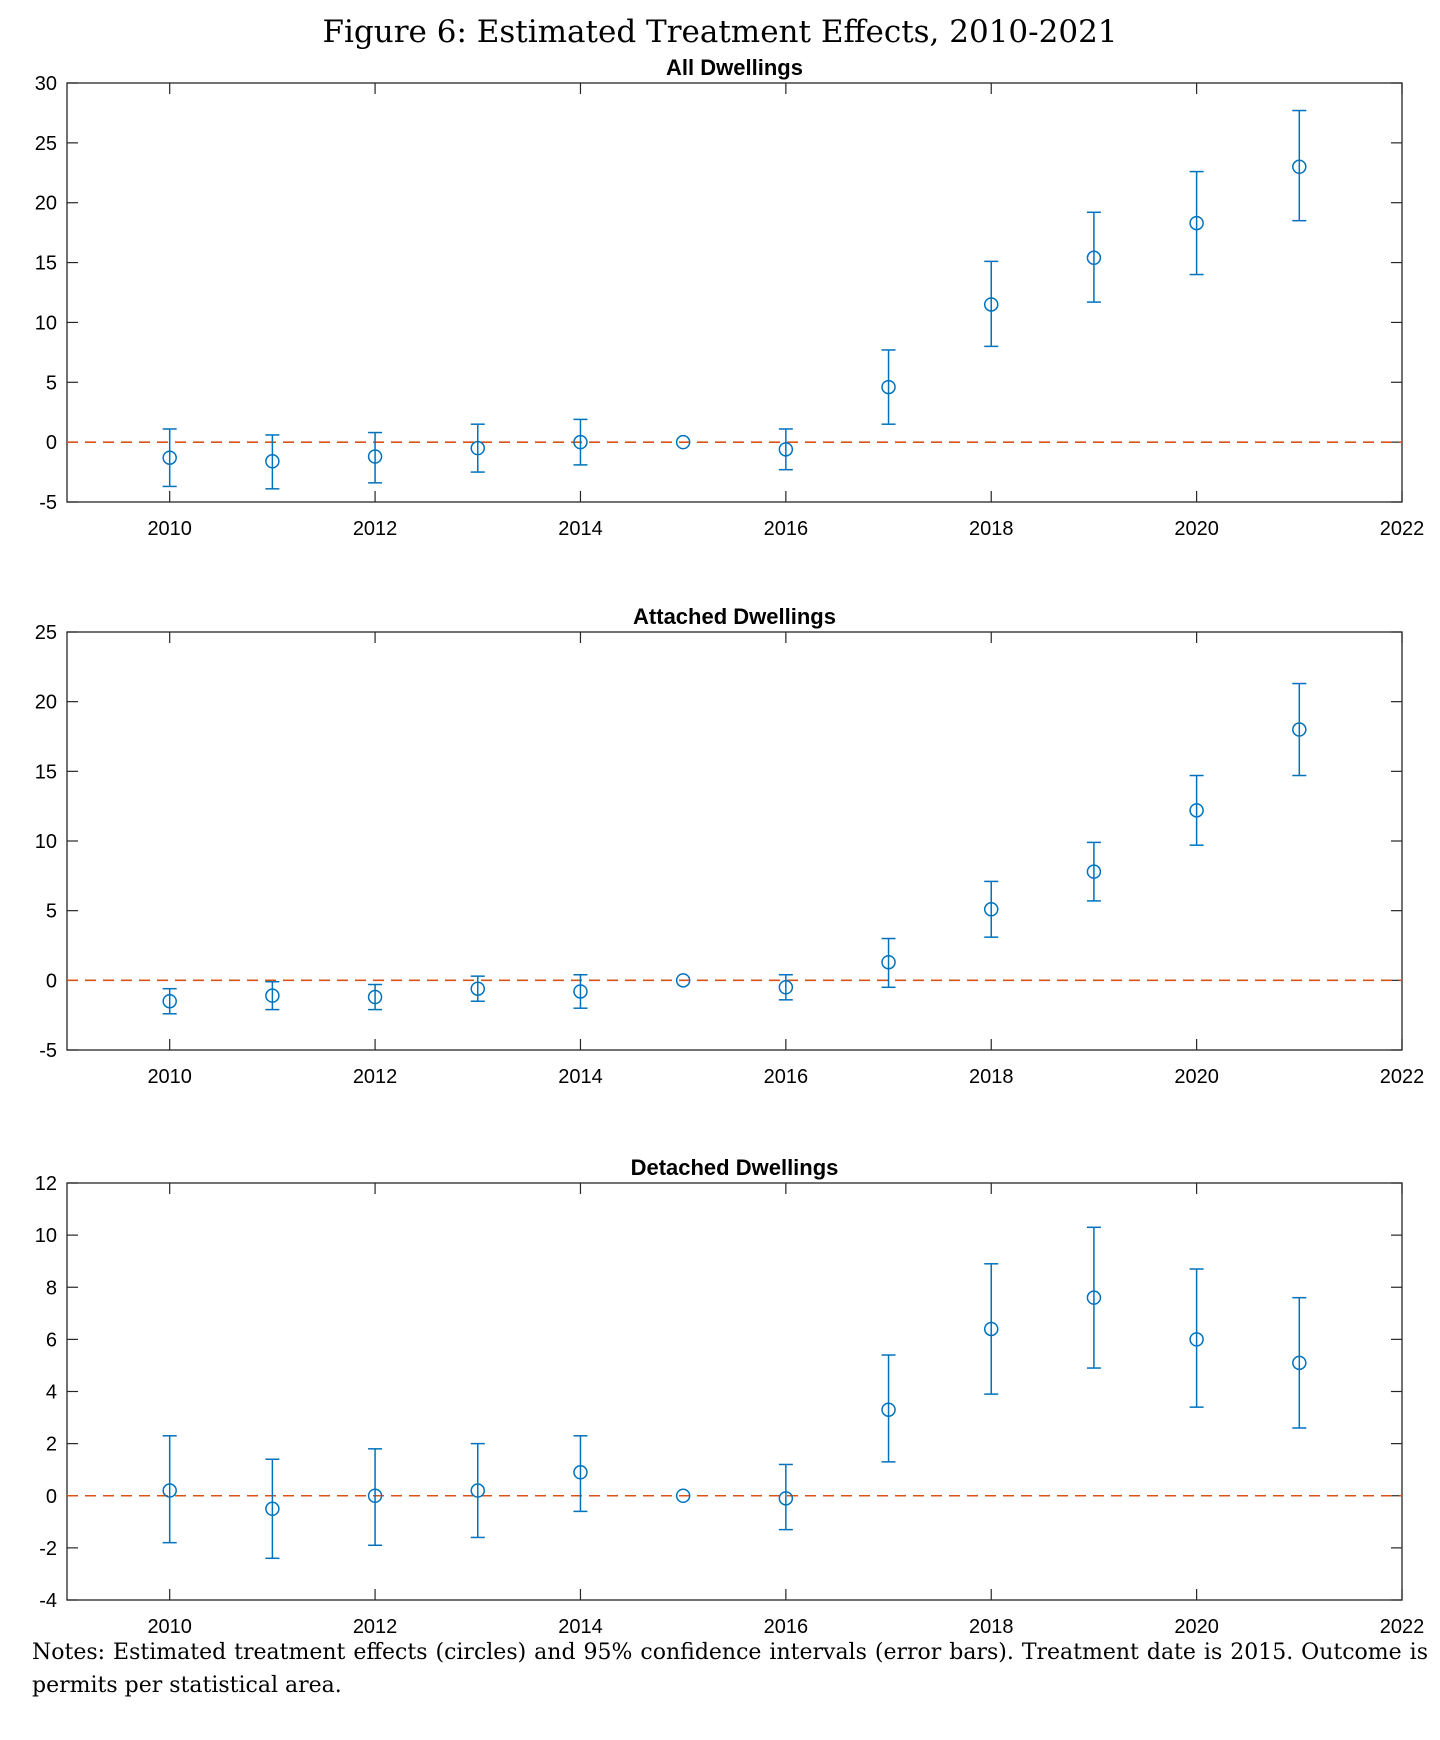 The image size is (1440, 1740). Describe the element at coordinates (51, 1288) in the screenshot. I see `y-tick-label: 8` at that location.